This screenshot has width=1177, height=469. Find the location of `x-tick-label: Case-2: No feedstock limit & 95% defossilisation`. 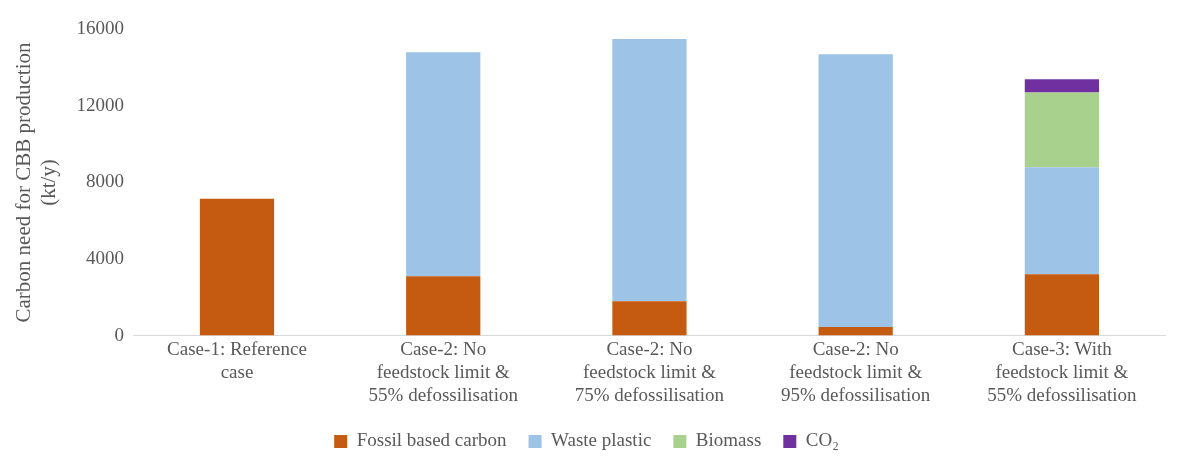

x-tick-label: Case-2: No feedstock limit & 95% defossilisation is located at coordinates (855, 371).